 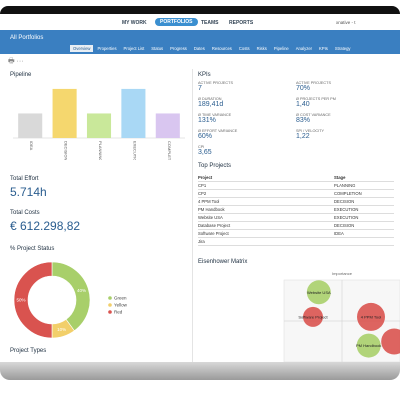 I want to click on tab: Strategy, so click(x=342, y=48).